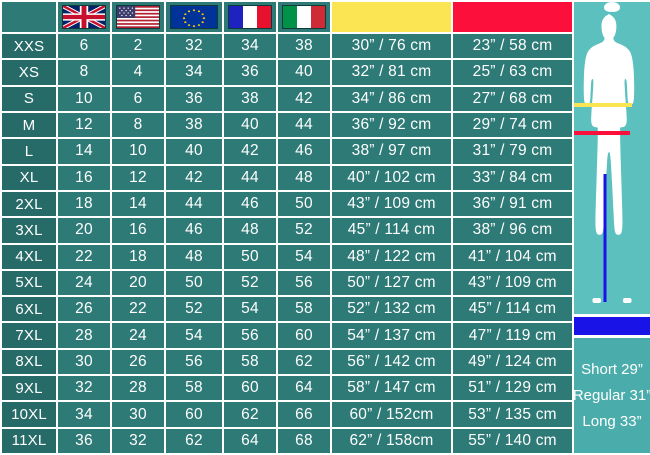 This screenshot has width=650, height=455. Describe the element at coordinates (29, 335) in the screenshot. I see `cell-size: 7XL` at that location.